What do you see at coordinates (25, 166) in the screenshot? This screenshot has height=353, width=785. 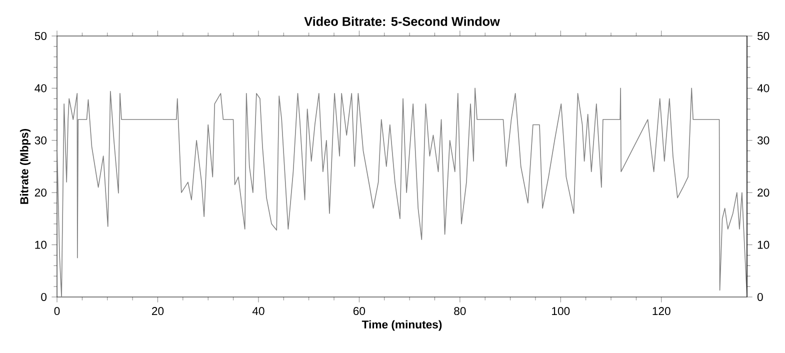 I see `y-axis-title: Bitrate (Mbps)` at bounding box center [25, 166].